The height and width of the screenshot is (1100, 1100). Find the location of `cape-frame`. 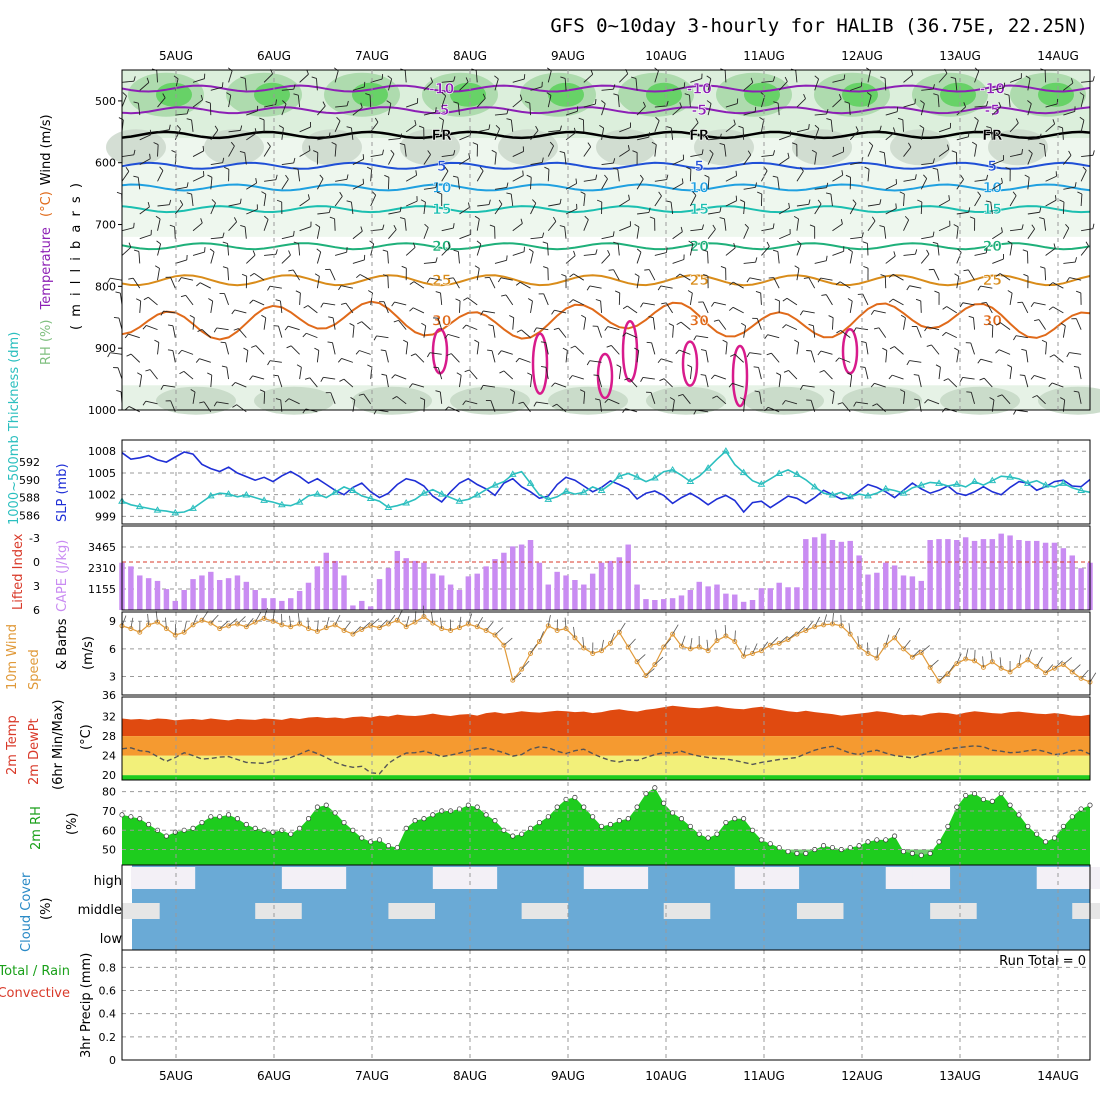

cape-frame is located at coordinates (606, 568).